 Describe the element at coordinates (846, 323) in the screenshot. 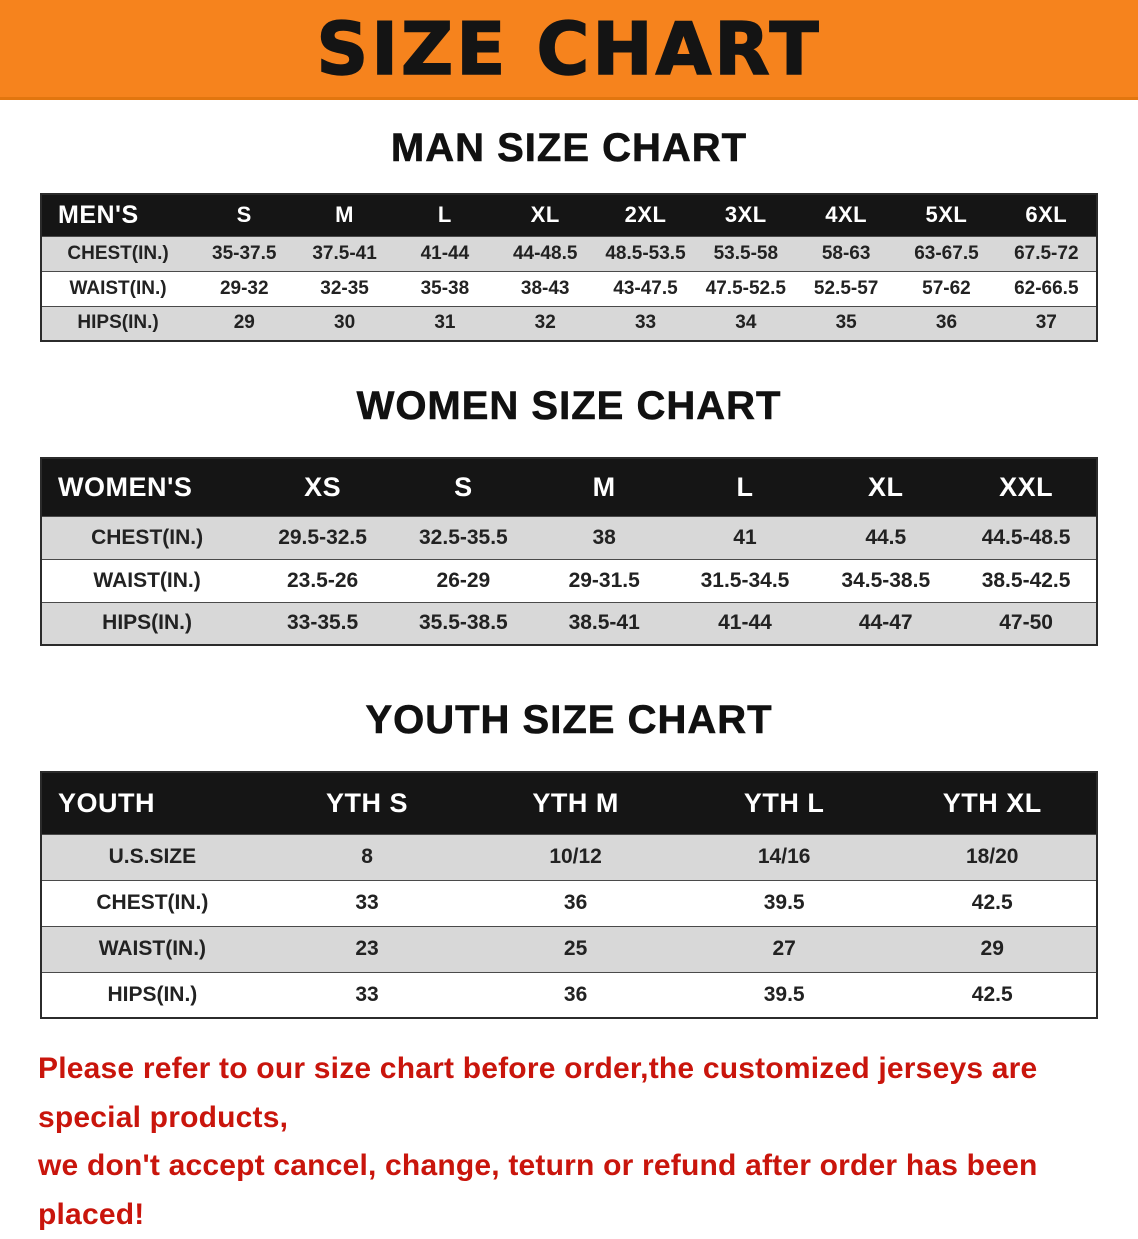

I see `value-cell: 35` at that location.